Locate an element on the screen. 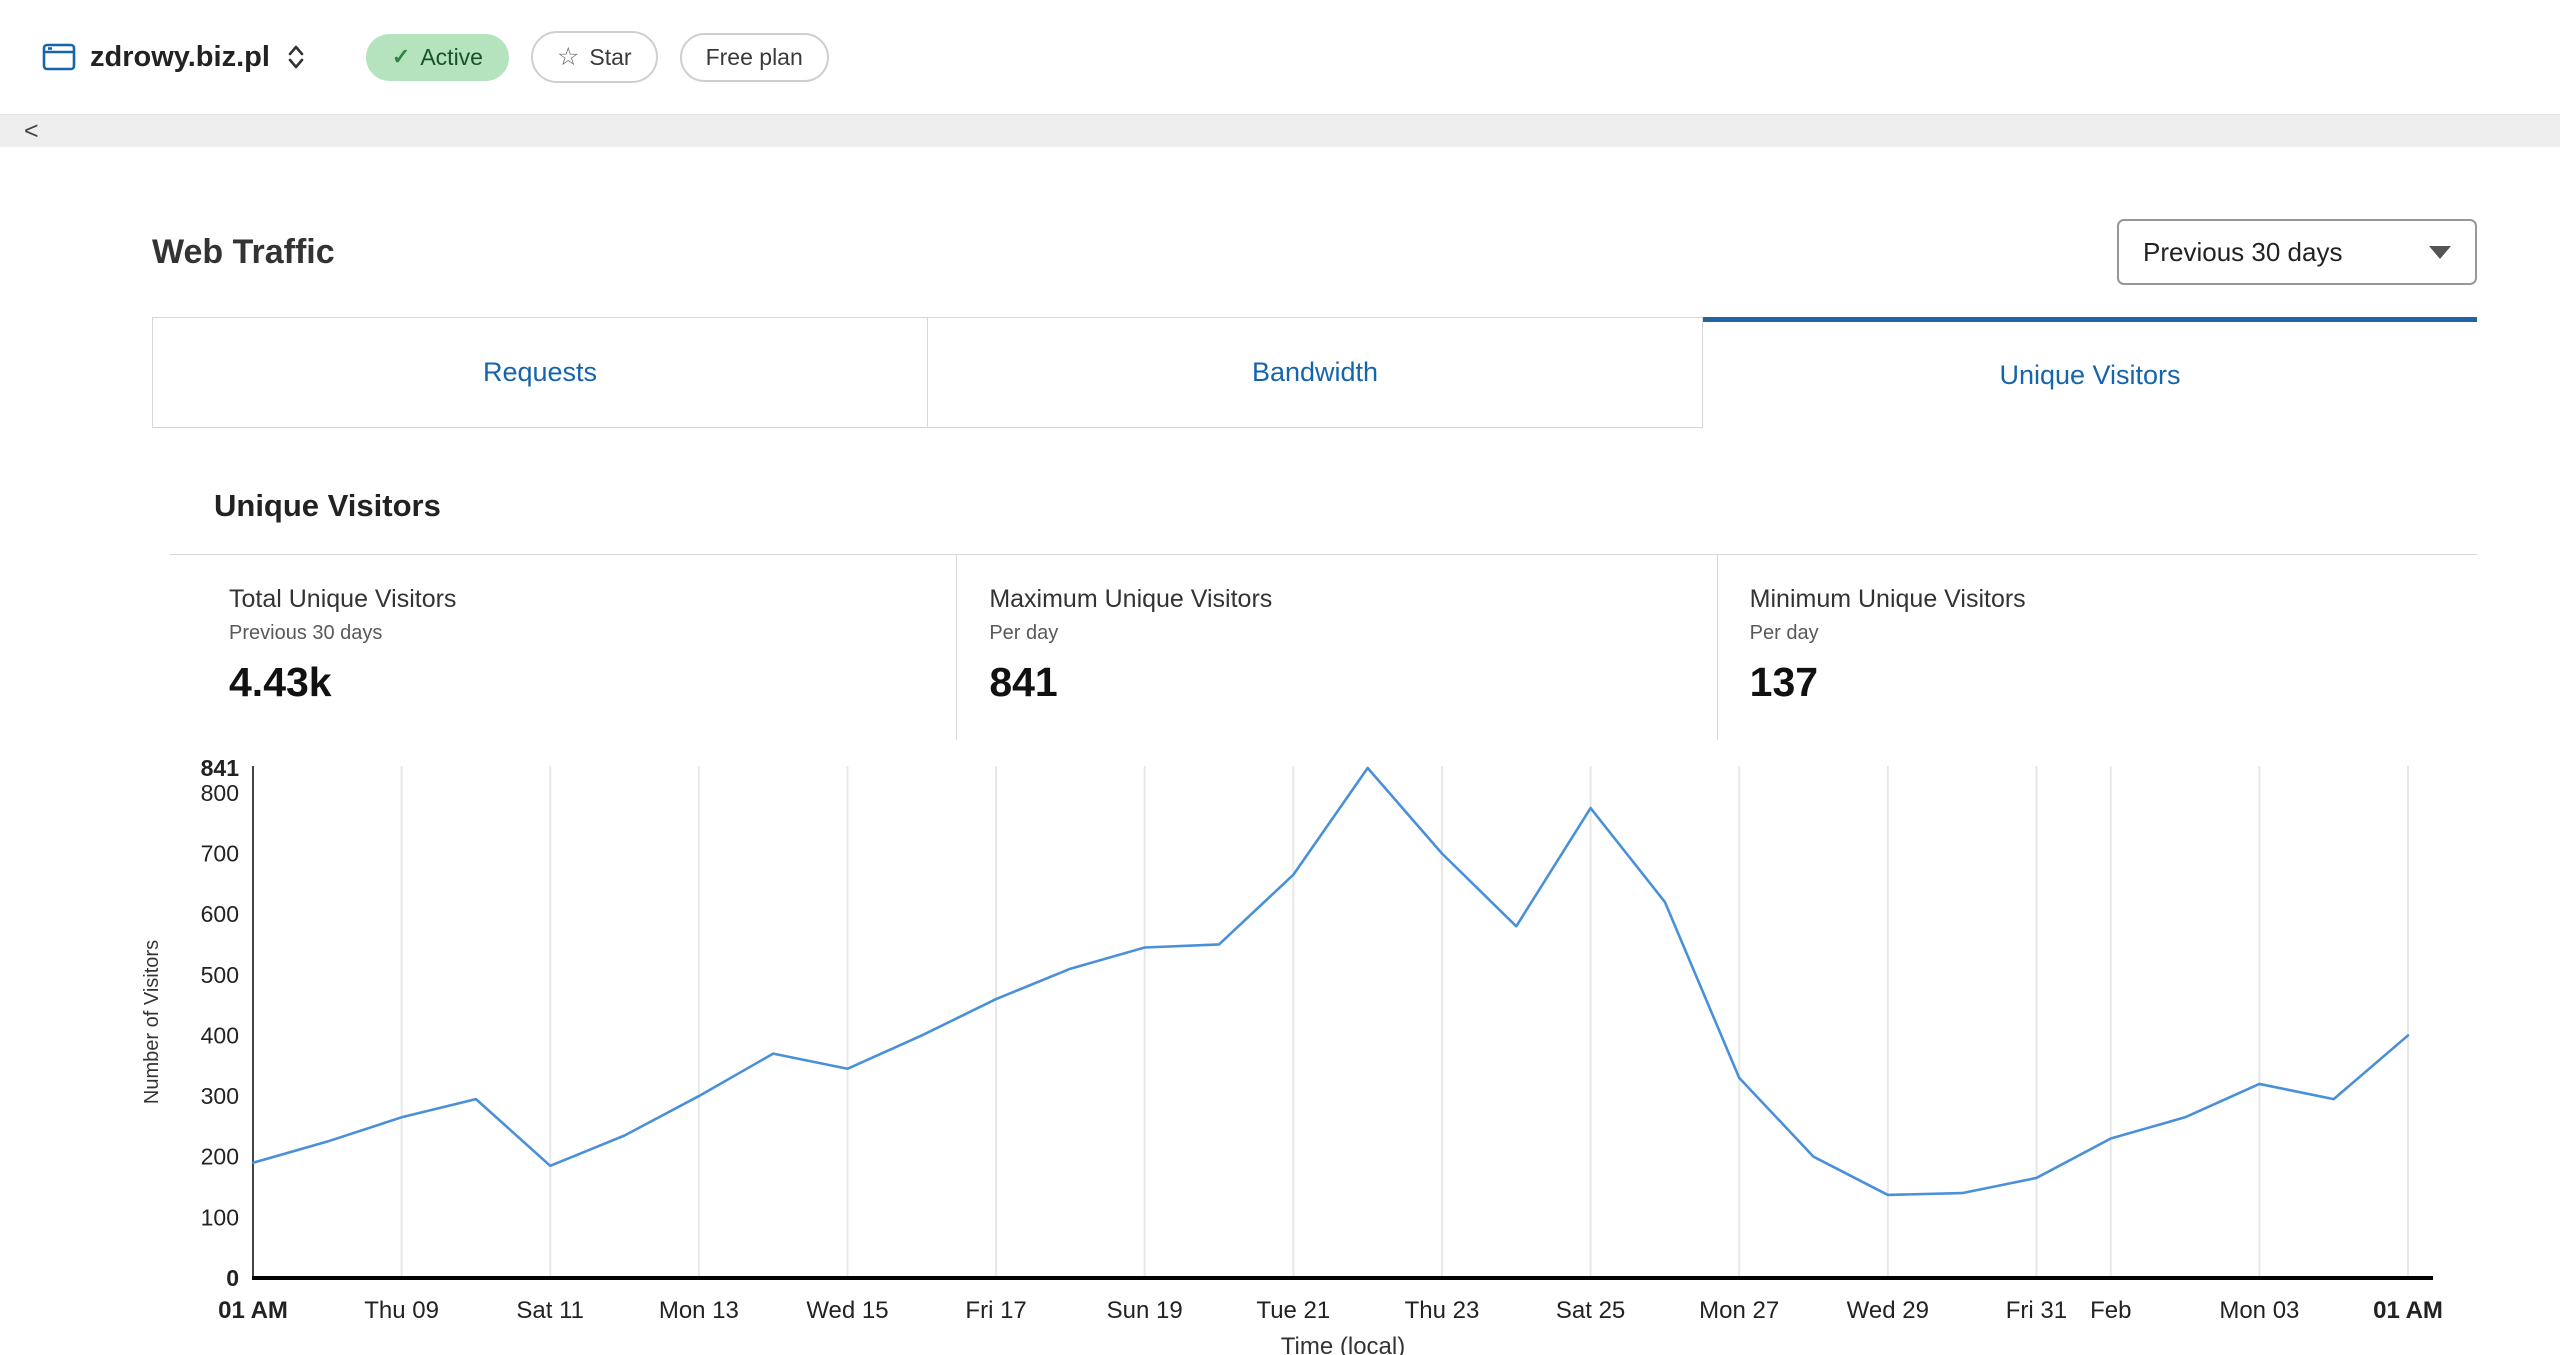 This screenshot has width=2560, height=1355. chevron-down-icon is located at coordinates (2440, 252).